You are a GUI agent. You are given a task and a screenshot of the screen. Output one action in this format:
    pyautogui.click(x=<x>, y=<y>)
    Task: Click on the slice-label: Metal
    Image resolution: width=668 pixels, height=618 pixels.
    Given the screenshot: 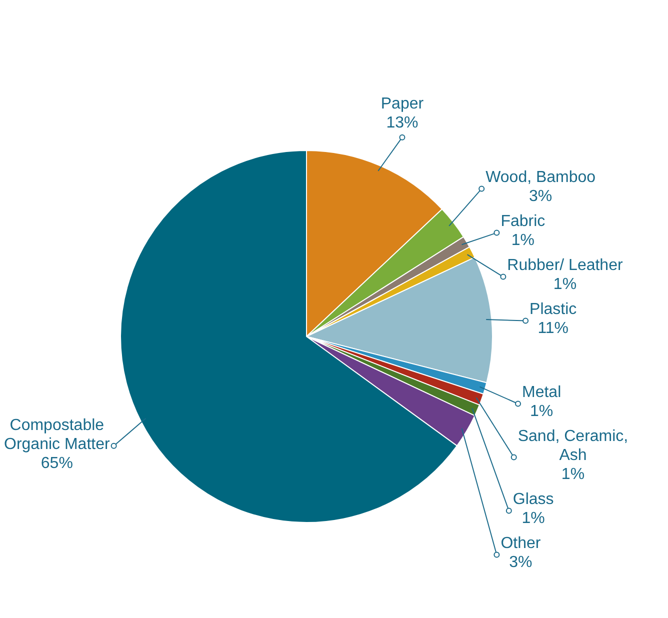 What is the action you would take?
    pyautogui.click(x=542, y=393)
    